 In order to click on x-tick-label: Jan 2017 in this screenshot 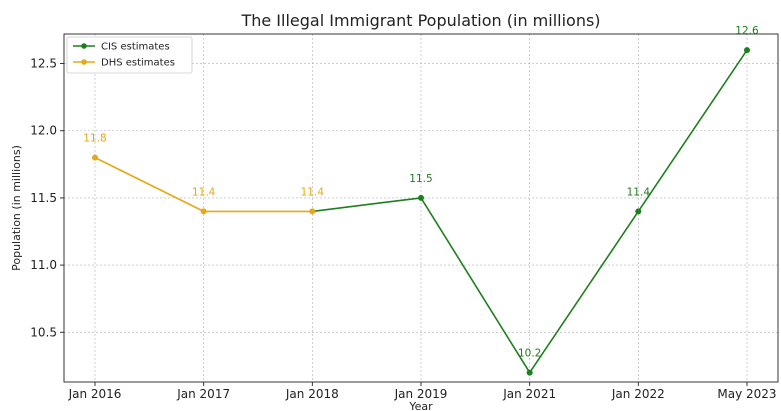, I will do `click(203, 394)`.